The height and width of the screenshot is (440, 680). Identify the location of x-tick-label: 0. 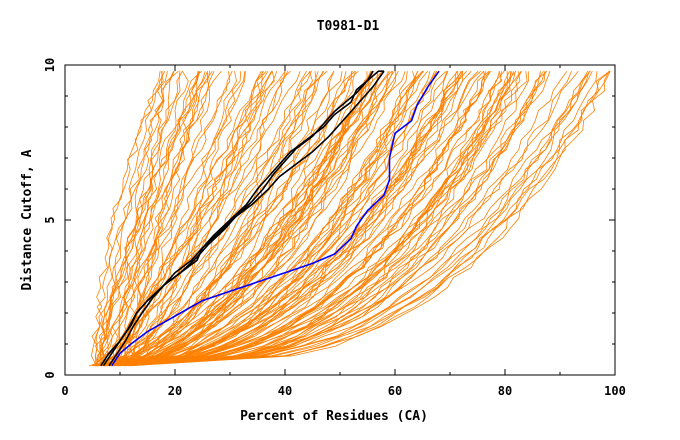
(64, 391).